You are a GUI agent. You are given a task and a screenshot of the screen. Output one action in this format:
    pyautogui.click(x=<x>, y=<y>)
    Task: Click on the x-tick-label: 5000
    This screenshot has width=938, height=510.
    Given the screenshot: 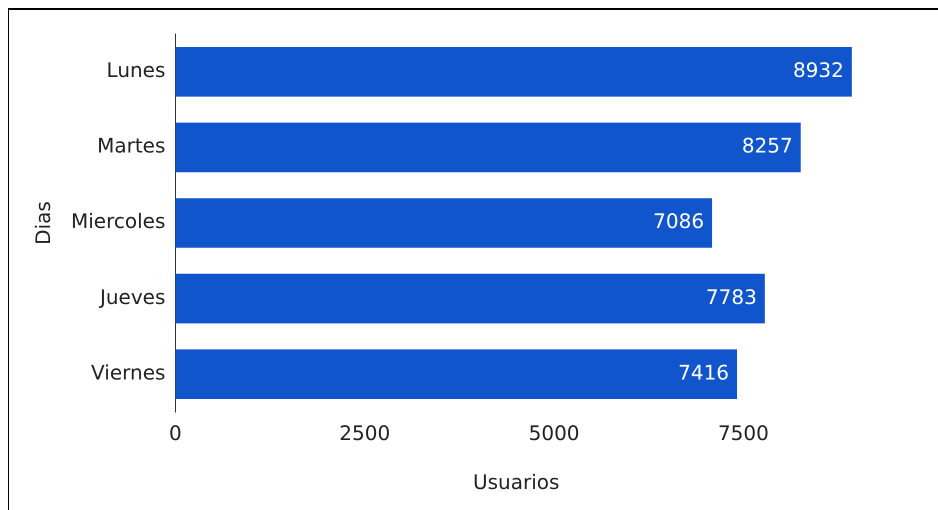 What is the action you would take?
    pyautogui.click(x=554, y=433)
    